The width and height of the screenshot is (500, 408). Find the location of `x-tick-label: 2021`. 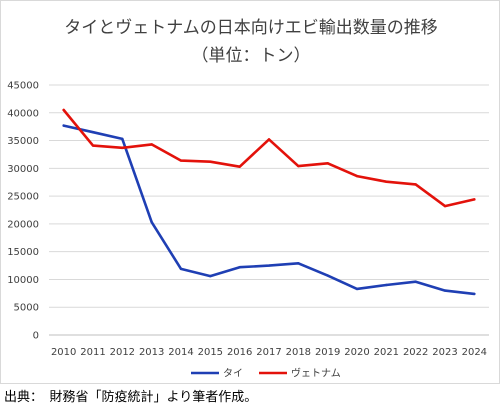

x-tick-label: 2021 is located at coordinates (386, 352).